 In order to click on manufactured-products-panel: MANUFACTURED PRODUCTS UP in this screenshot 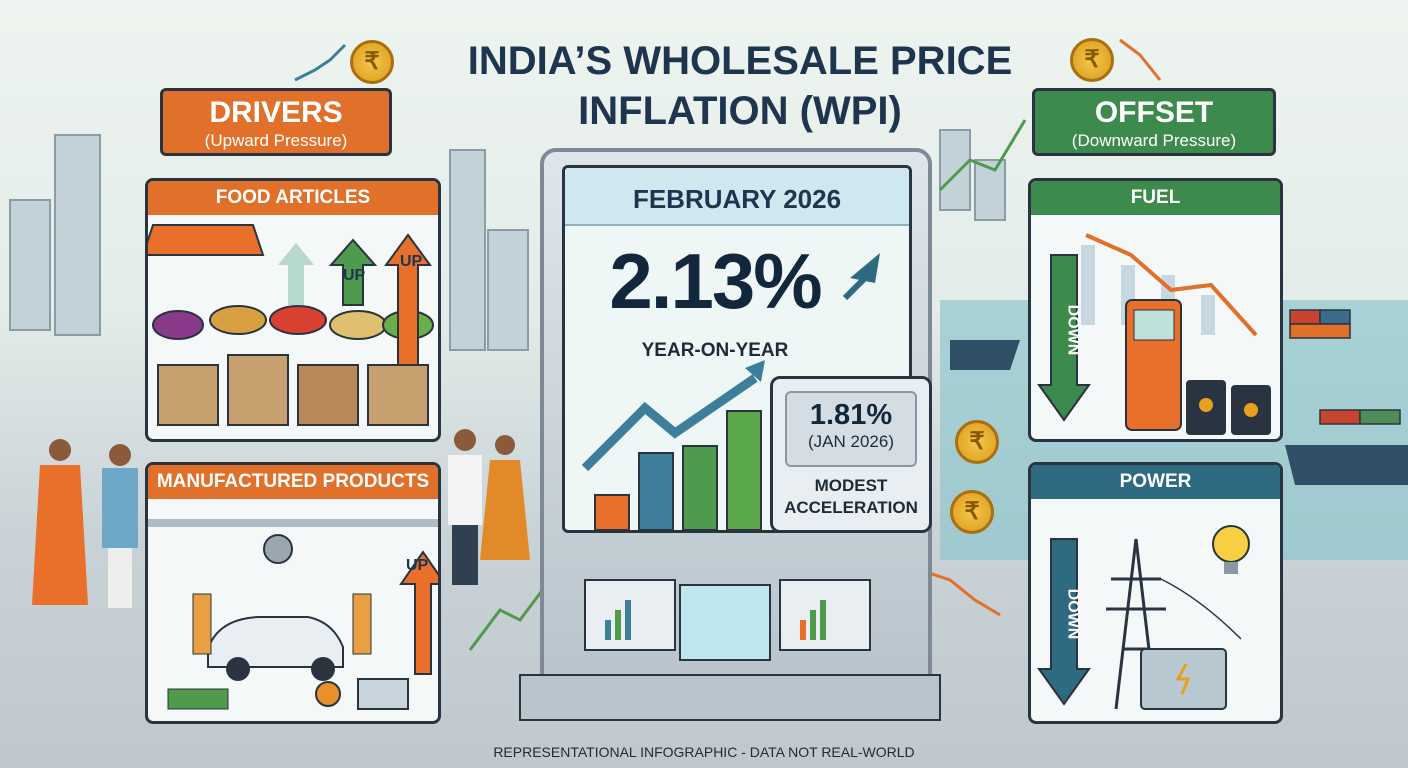, I will do `click(293, 593)`.